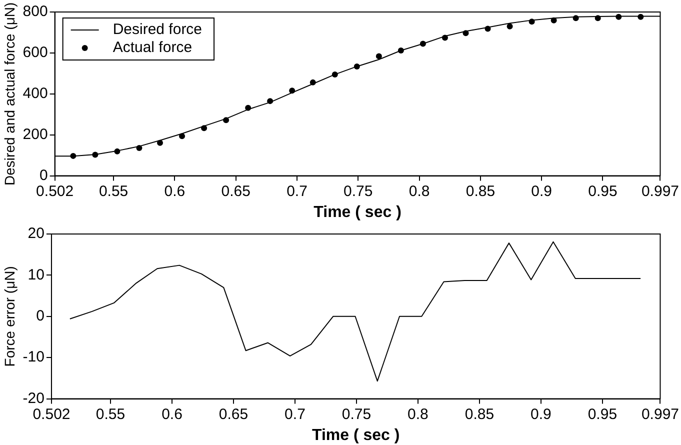 The width and height of the screenshot is (681, 445). What do you see at coordinates (9, 94) in the screenshot?
I see `y-axis-title: Desired and actual force (μN)` at bounding box center [9, 94].